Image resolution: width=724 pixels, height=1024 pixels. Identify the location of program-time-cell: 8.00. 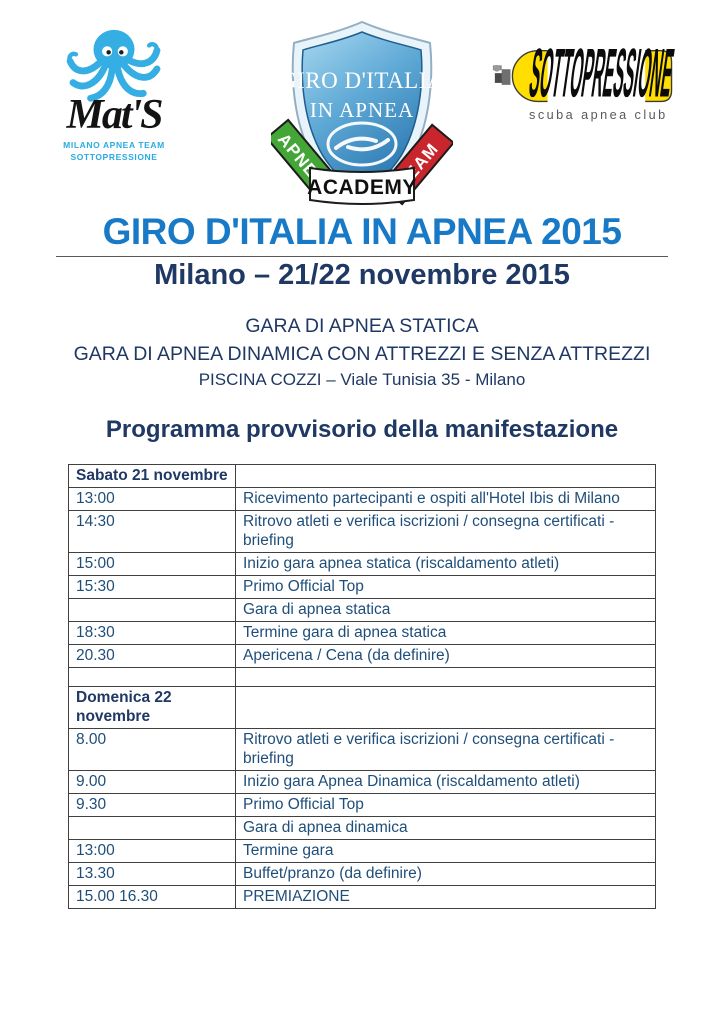
(152, 750).